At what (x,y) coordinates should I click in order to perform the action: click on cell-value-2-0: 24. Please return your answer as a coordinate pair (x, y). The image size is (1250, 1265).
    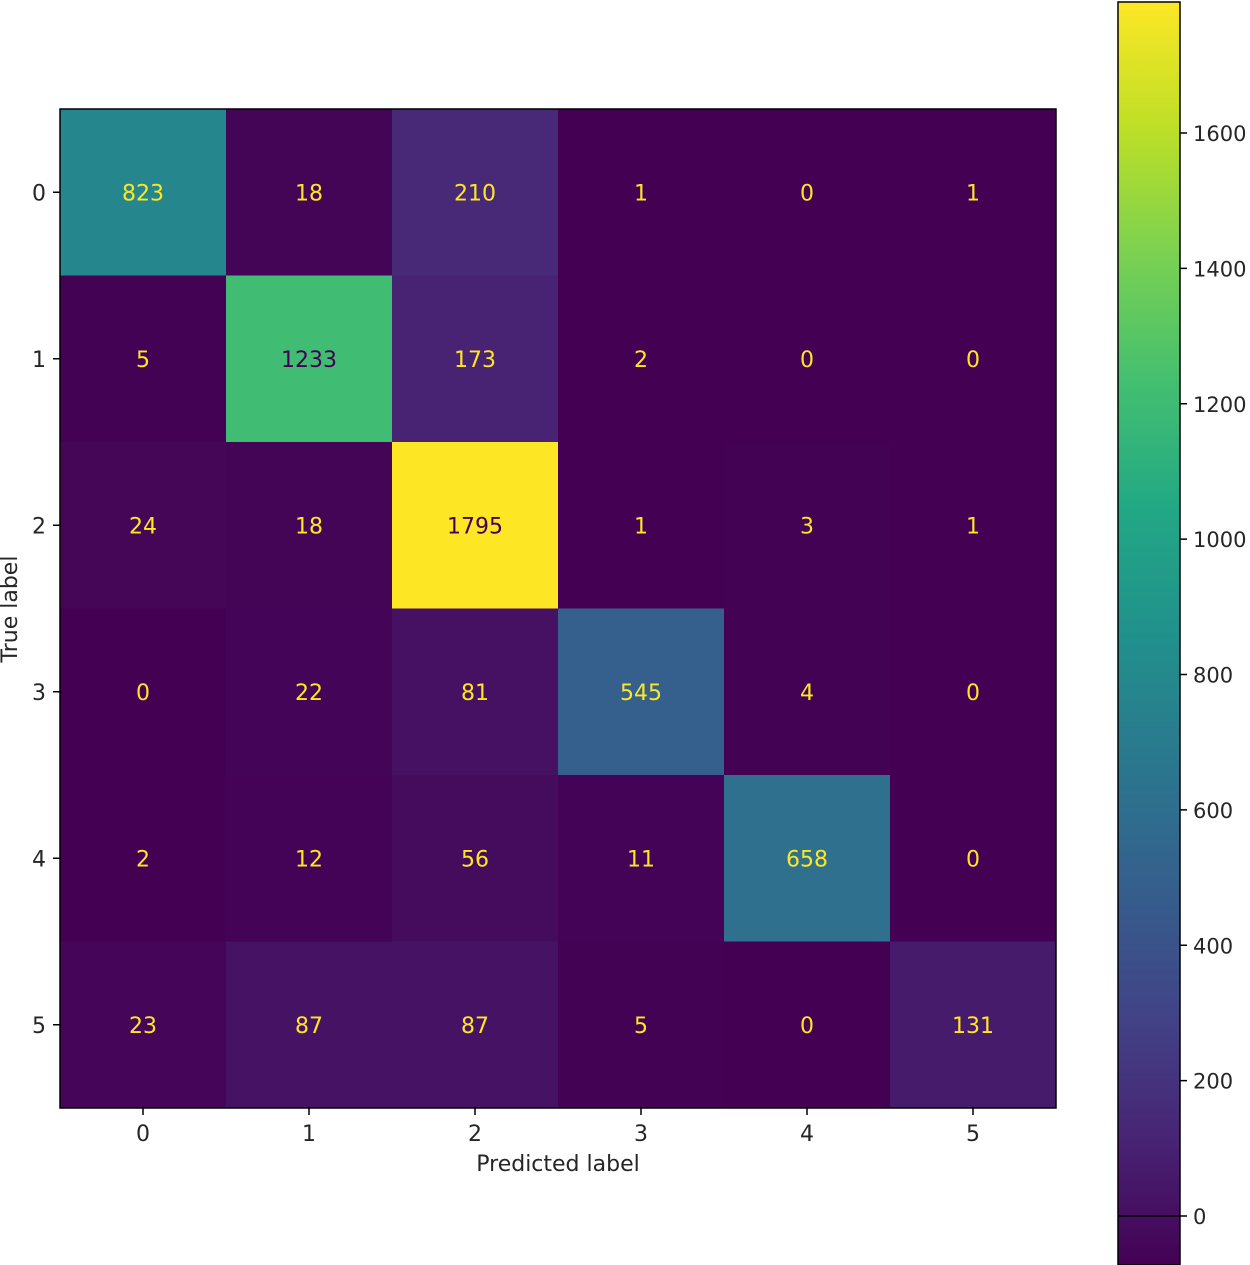
    Looking at the image, I should click on (143, 526).